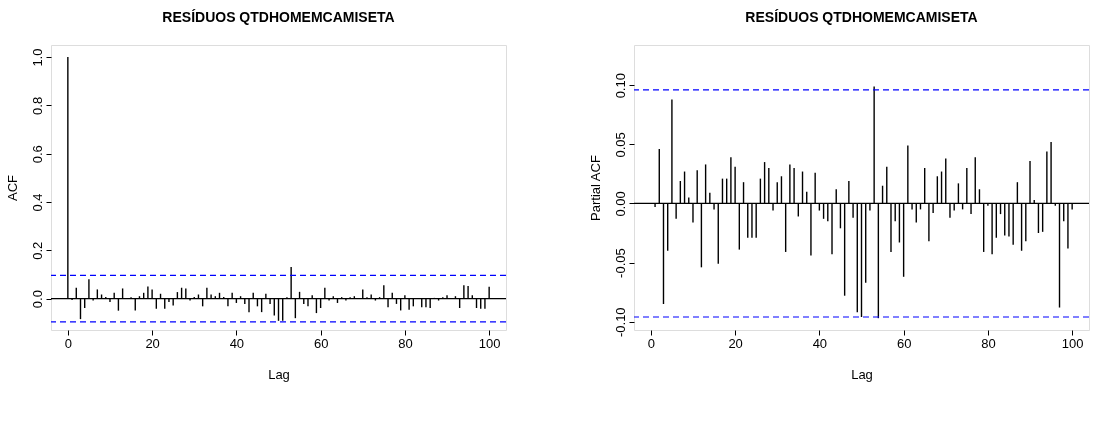 The width and height of the screenshot is (1098, 427). I want to click on y-tick-label: -0.05, so click(620, 263).